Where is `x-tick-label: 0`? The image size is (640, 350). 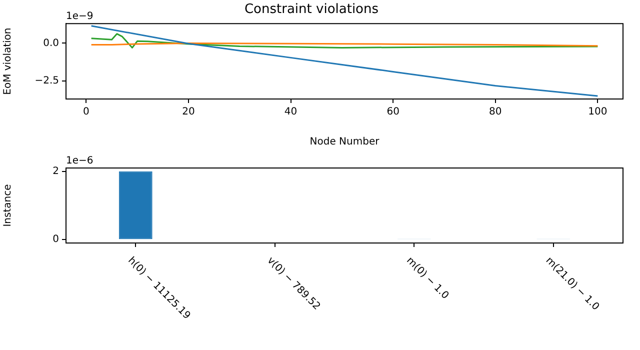
x-tick-label: 0 is located at coordinates (86, 112).